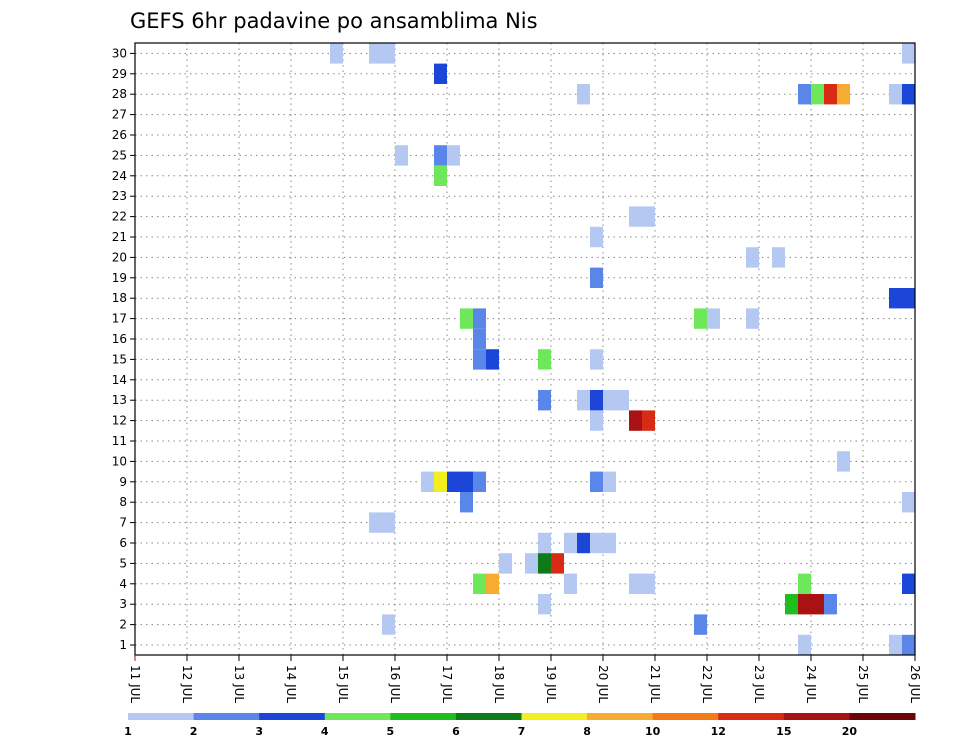 The width and height of the screenshot is (960, 742). I want to click on y-tick-label: 22, so click(119, 217).